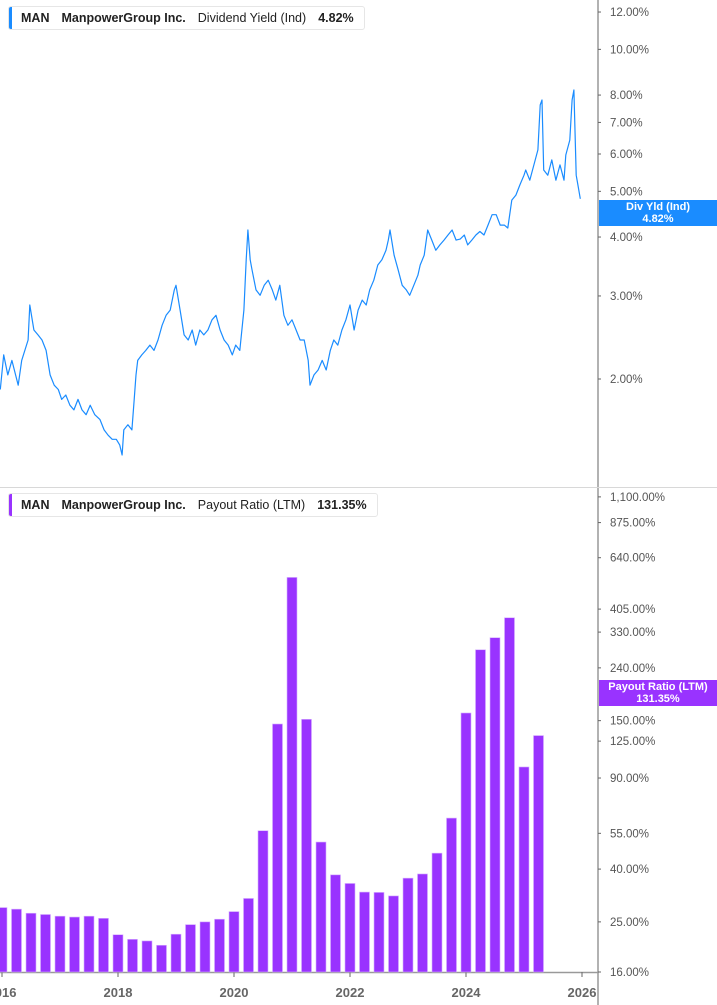 The image size is (717, 1005). I want to click on y-tick-label: 55.00%, so click(629, 834).